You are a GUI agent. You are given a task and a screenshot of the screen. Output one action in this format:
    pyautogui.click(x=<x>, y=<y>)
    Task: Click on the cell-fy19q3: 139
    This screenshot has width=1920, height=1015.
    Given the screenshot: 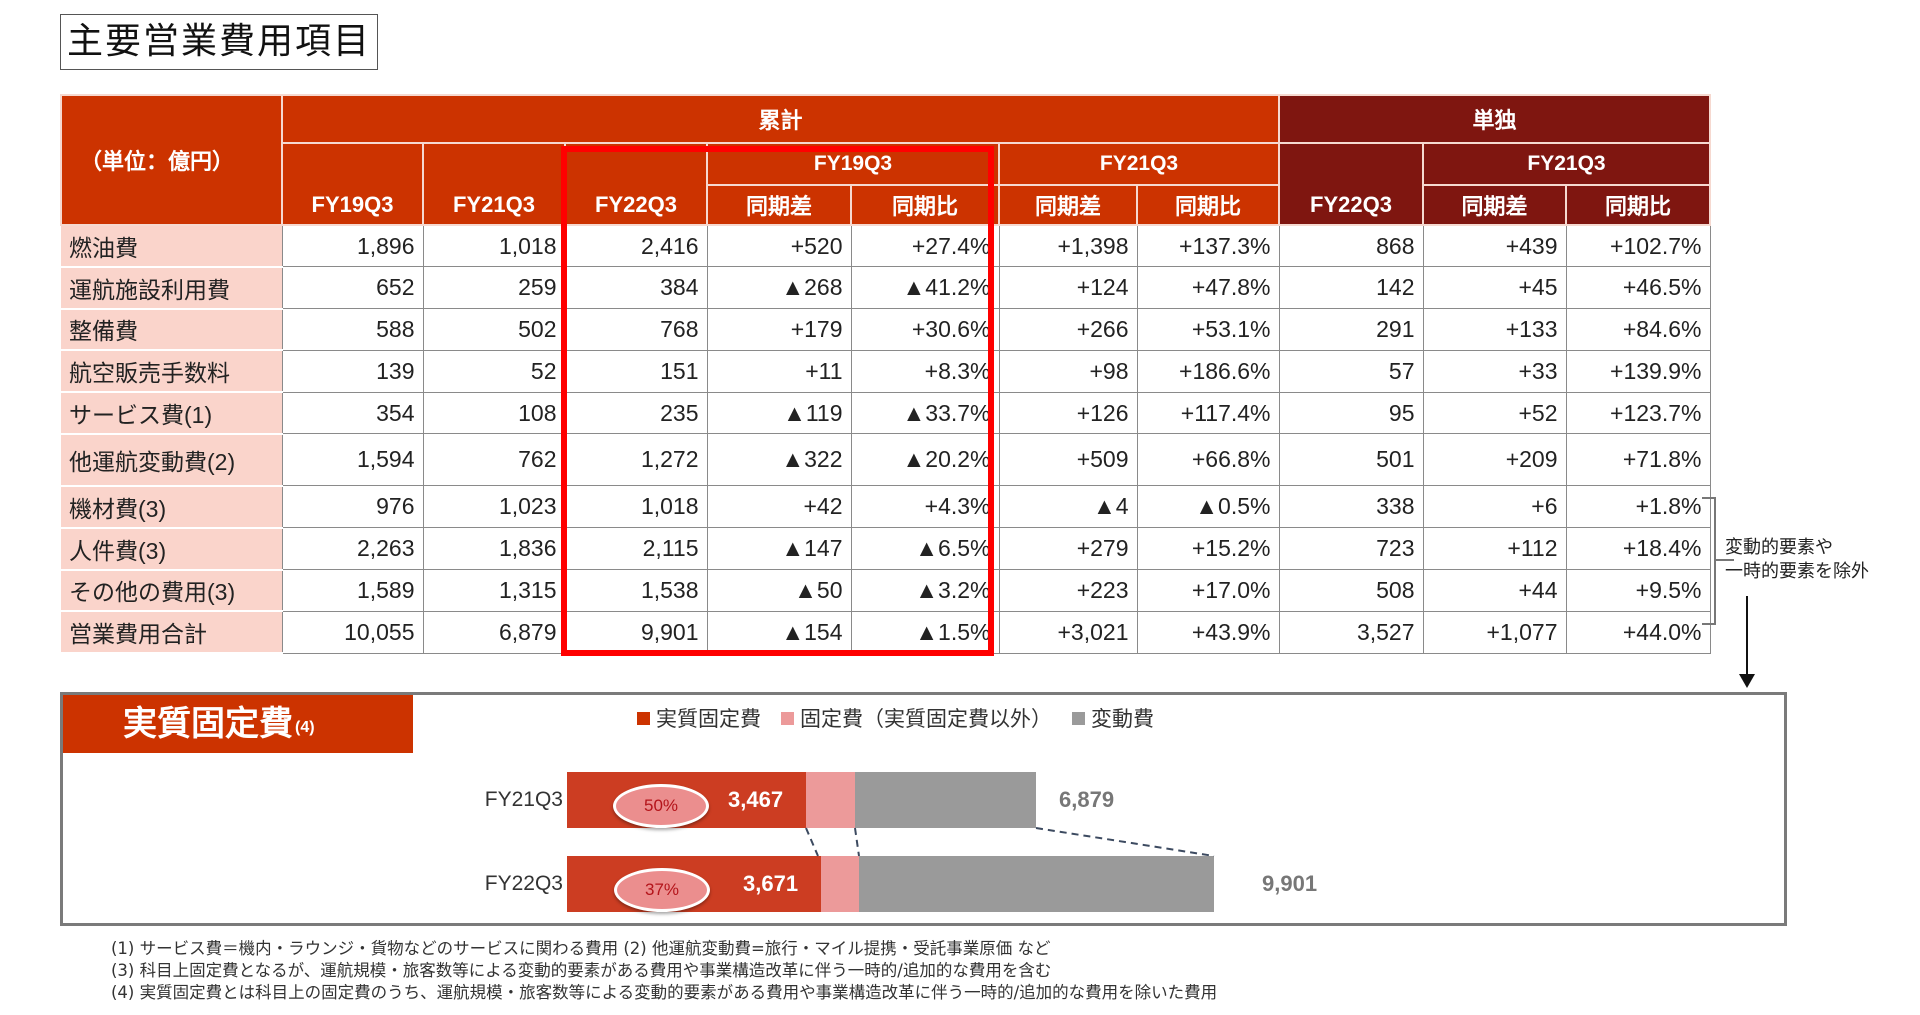 What is the action you would take?
    pyautogui.click(x=352, y=371)
    